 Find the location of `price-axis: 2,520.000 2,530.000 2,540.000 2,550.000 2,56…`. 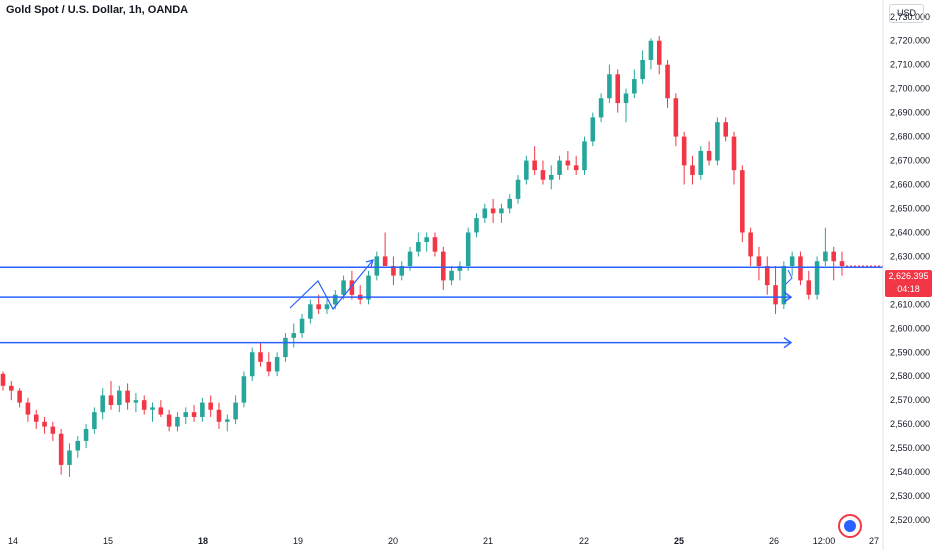

price-axis: 2,520.000 2,530.000 2,540.000 2,550.000 2,56… is located at coordinates (910, 268).